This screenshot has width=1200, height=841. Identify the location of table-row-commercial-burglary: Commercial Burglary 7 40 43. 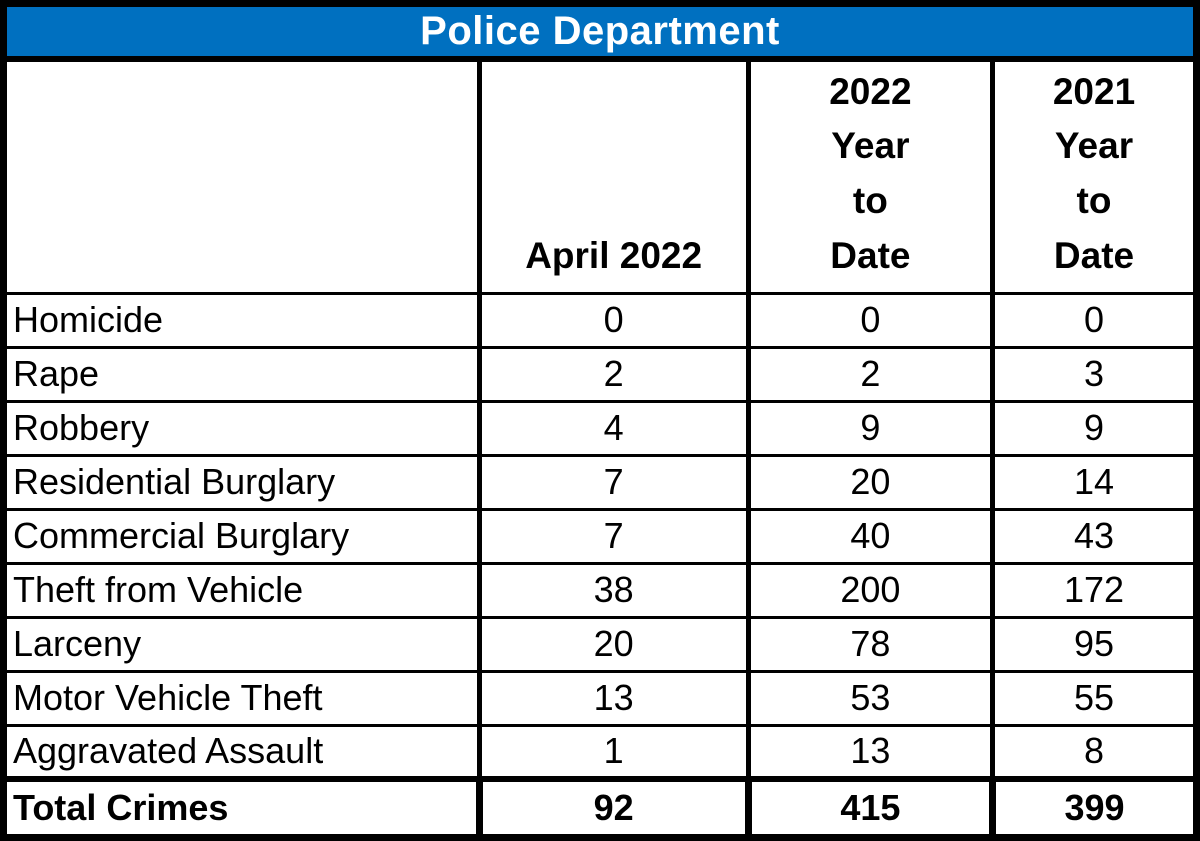
(600, 536).